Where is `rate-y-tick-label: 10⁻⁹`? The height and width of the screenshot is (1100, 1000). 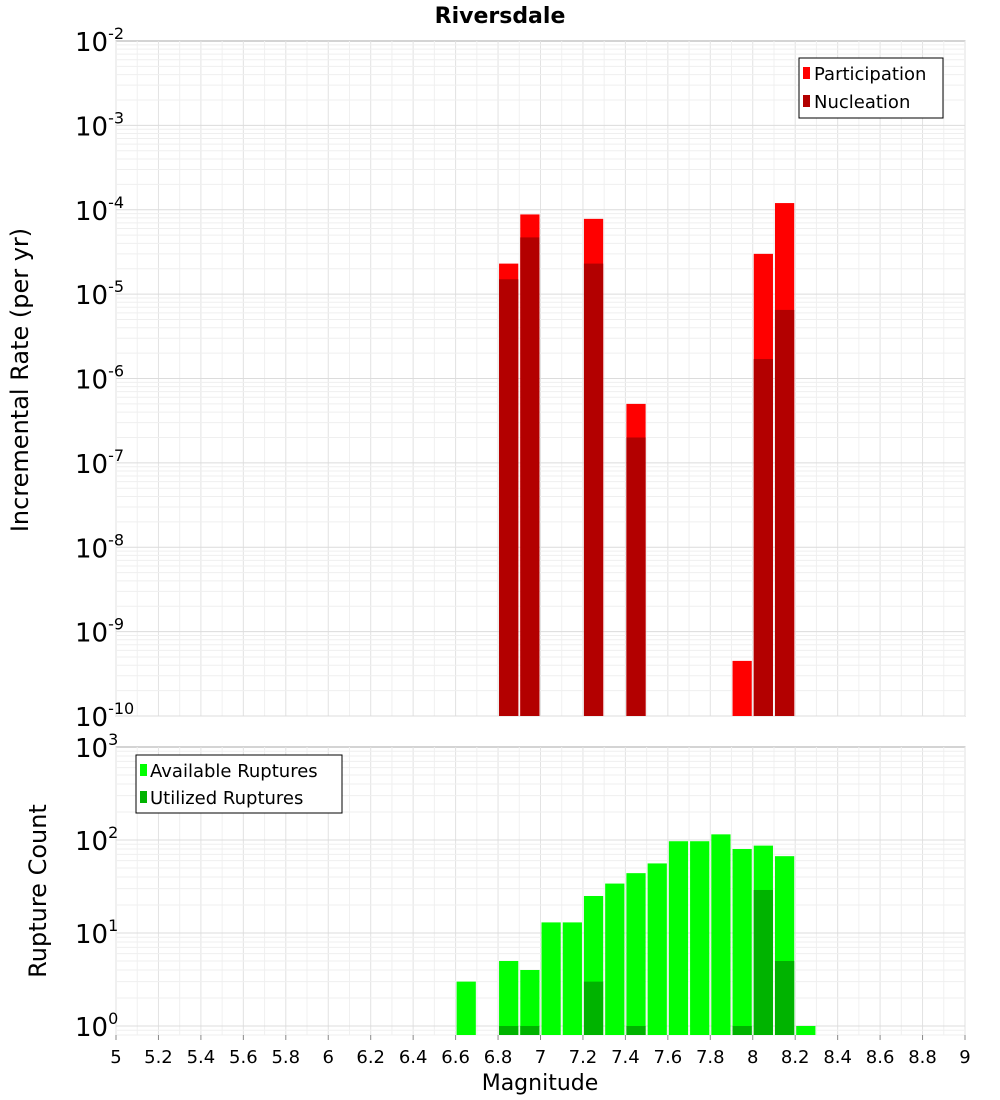
rate-y-tick-label: 10⁻⁹ is located at coordinates (99, 632).